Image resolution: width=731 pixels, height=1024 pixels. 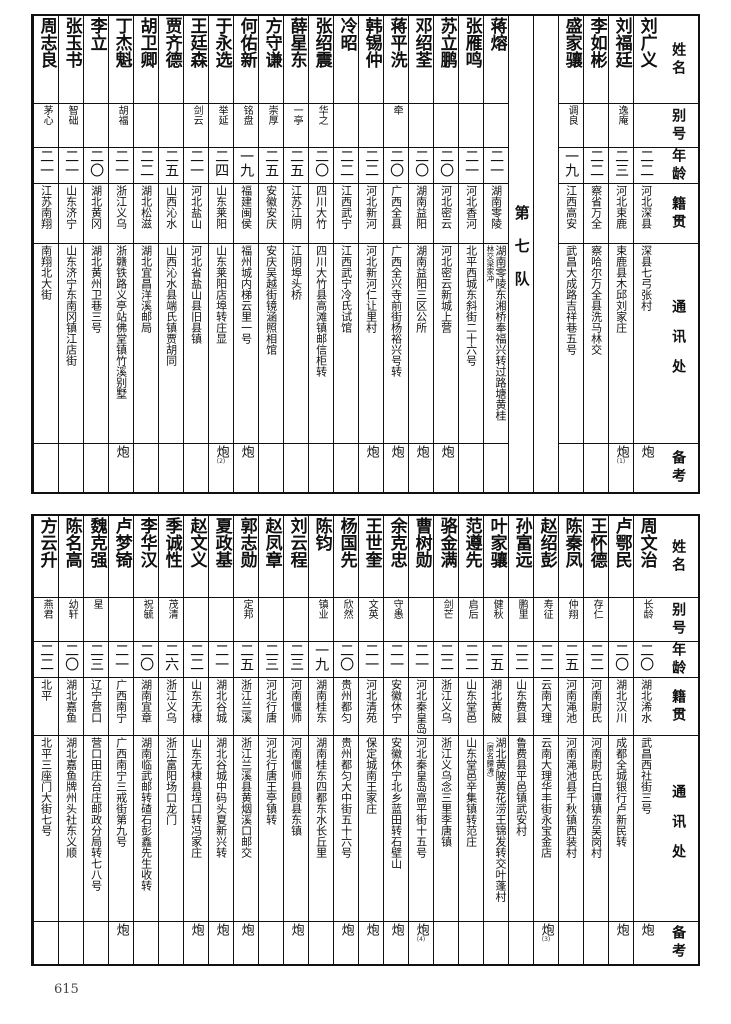 I want to click on roster-person-column: 夏政基 二一 湖北谷城 湖北谷城中码头夏新兴转炮, so click(x=220, y=740).